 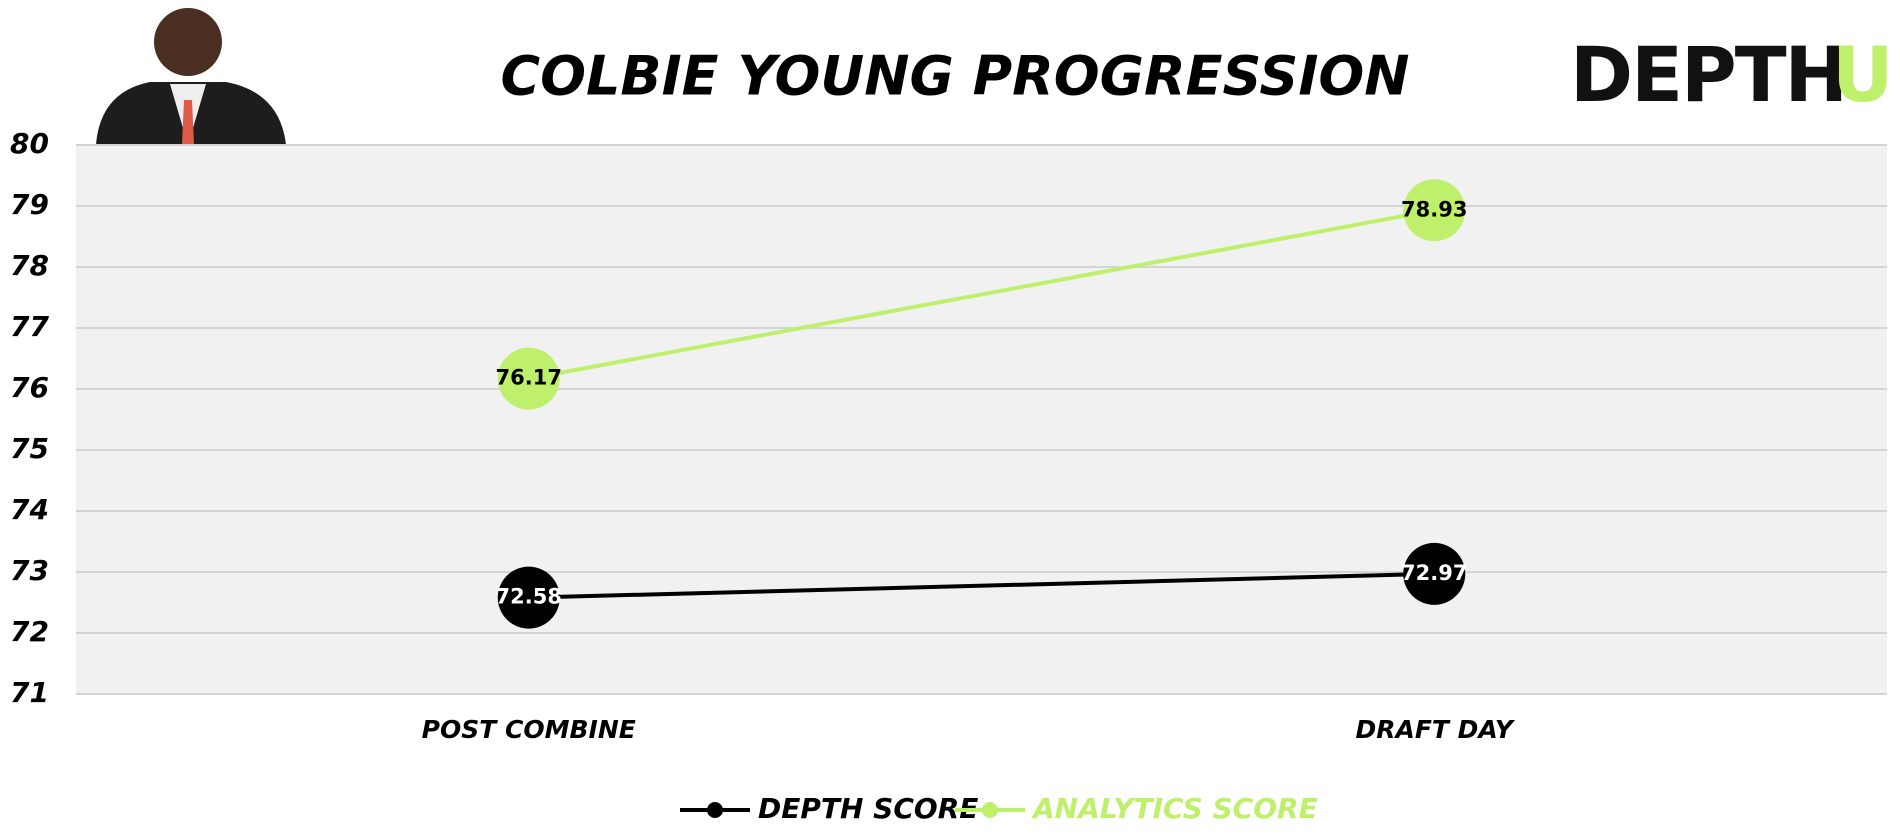 What do you see at coordinates (29, 448) in the screenshot?
I see `y-tick-label: 75` at bounding box center [29, 448].